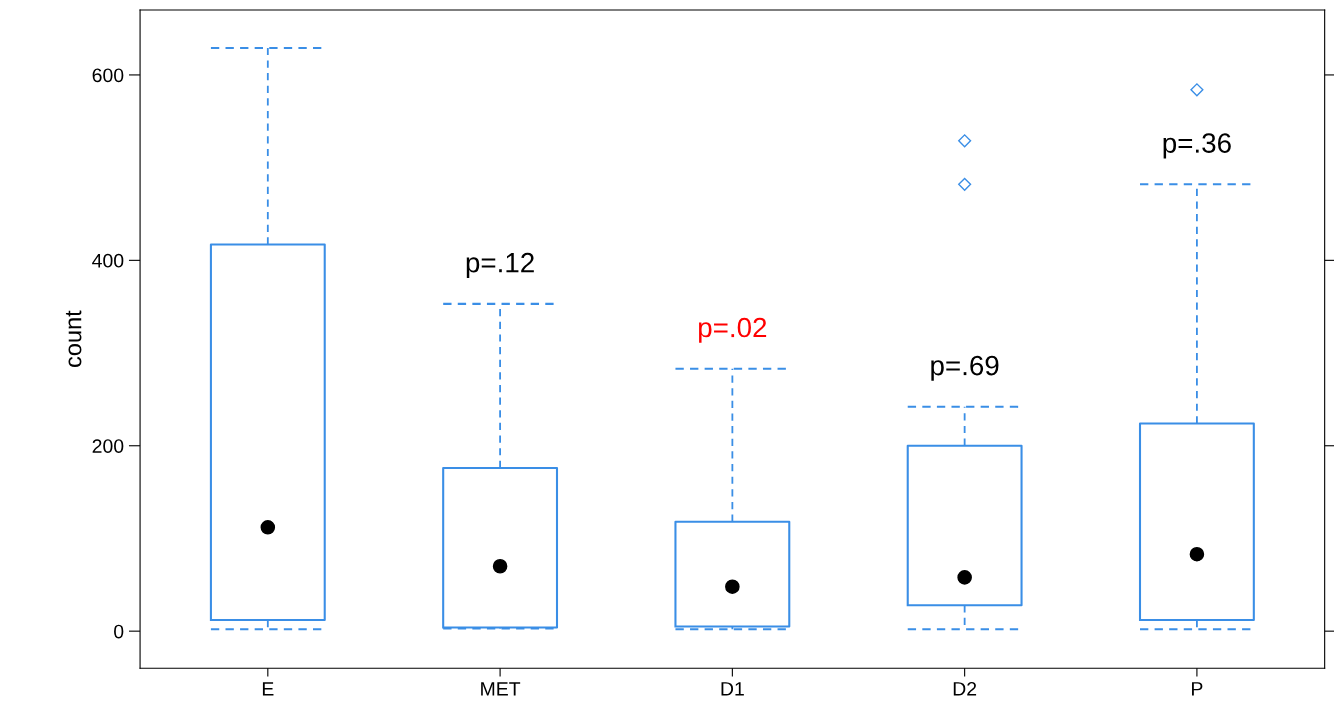  I want to click on x-tick-label: P, so click(1197, 689).